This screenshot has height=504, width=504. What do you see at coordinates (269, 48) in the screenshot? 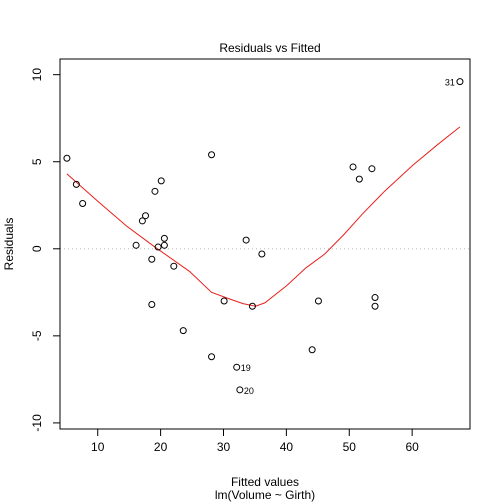
I see `chart-title: Residuals vs Fitted` at bounding box center [269, 48].